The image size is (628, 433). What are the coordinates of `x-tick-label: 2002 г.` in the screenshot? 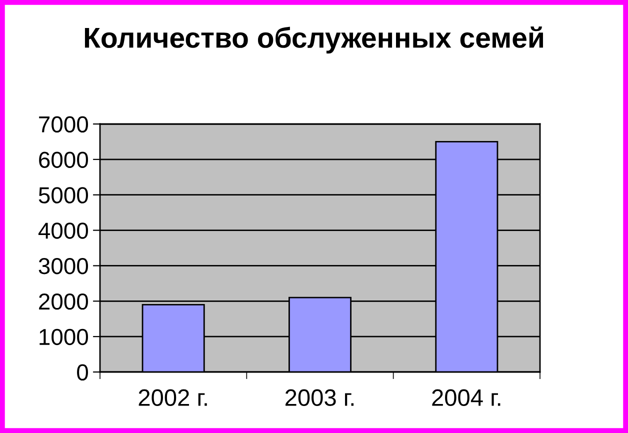 It's located at (172, 397).